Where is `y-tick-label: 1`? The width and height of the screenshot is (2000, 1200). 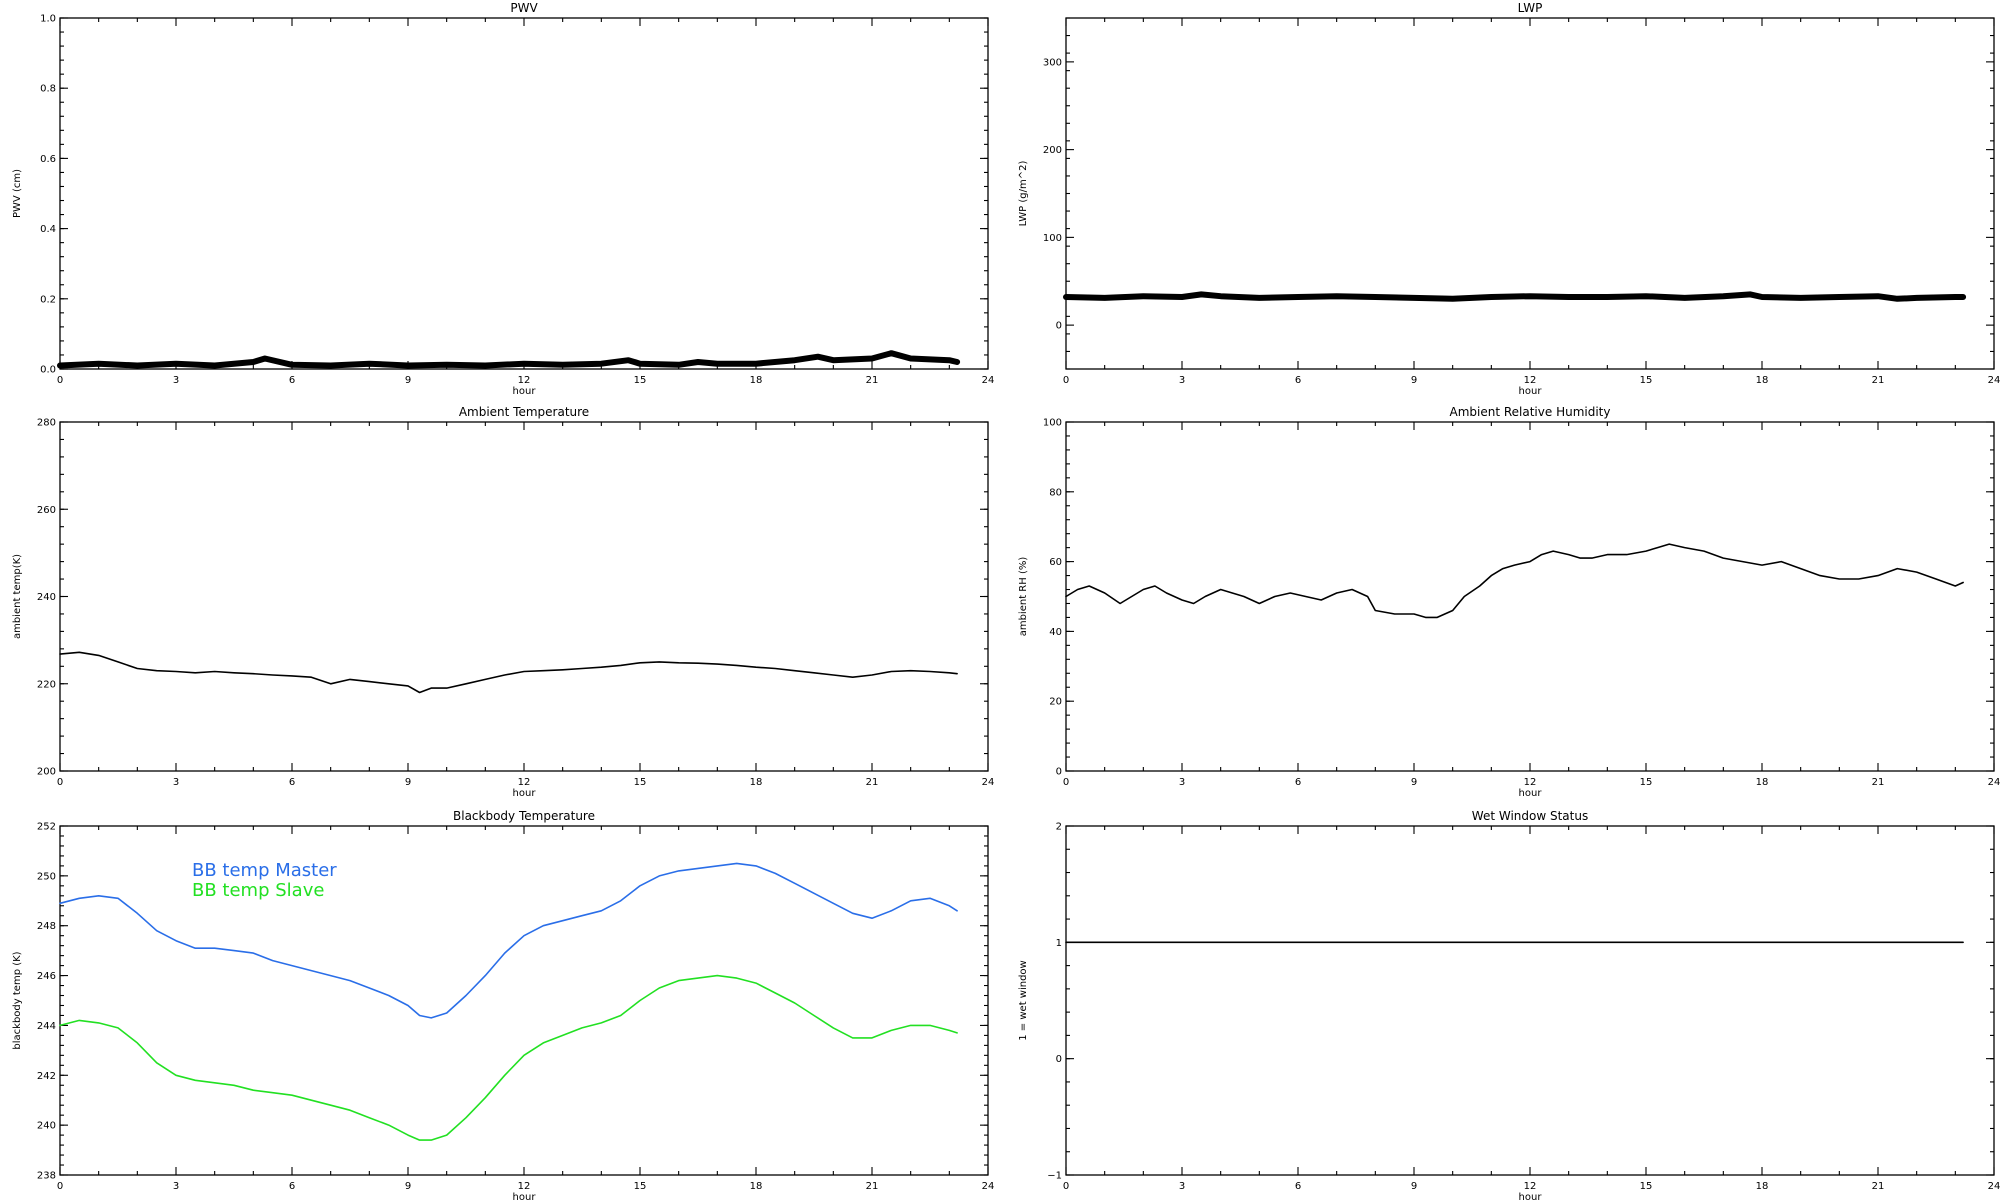 y-tick-label: 1 is located at coordinates (1059, 943).